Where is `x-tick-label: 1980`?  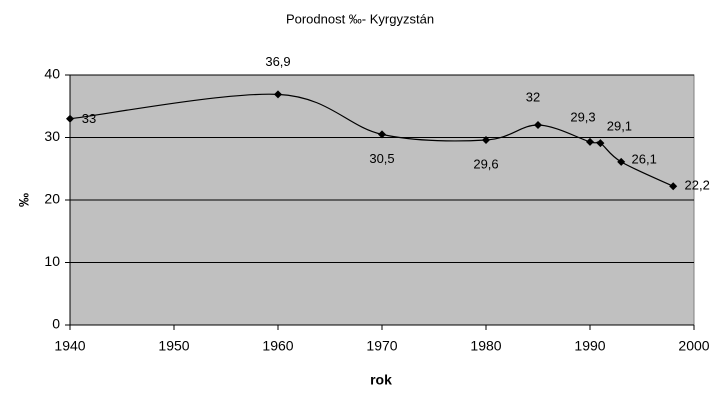
x-tick-label: 1980 is located at coordinates (485, 346).